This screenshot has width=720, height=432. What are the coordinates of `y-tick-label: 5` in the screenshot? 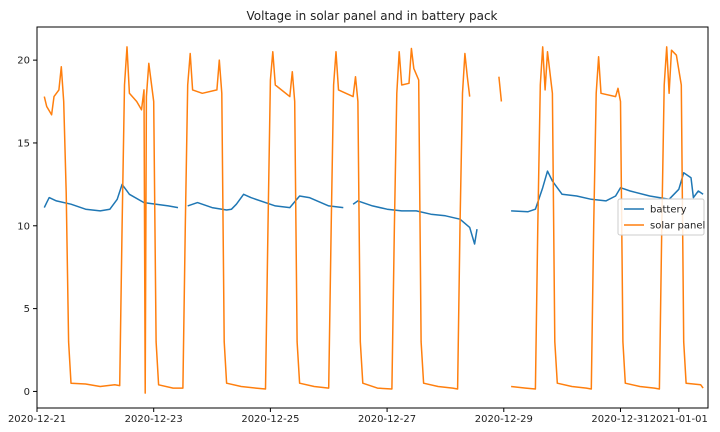 It's located at (27, 309).